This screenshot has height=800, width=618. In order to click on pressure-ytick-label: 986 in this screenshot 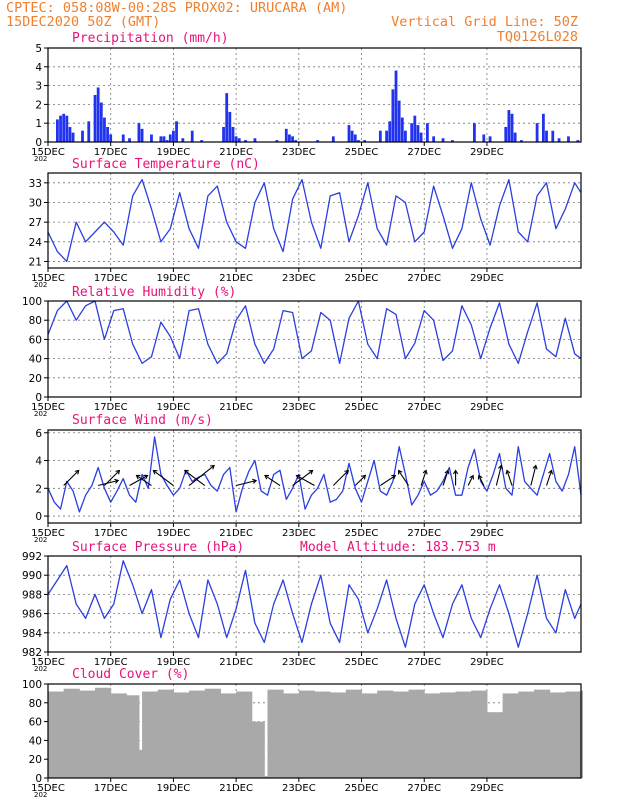, I will do `click(32, 615)`.